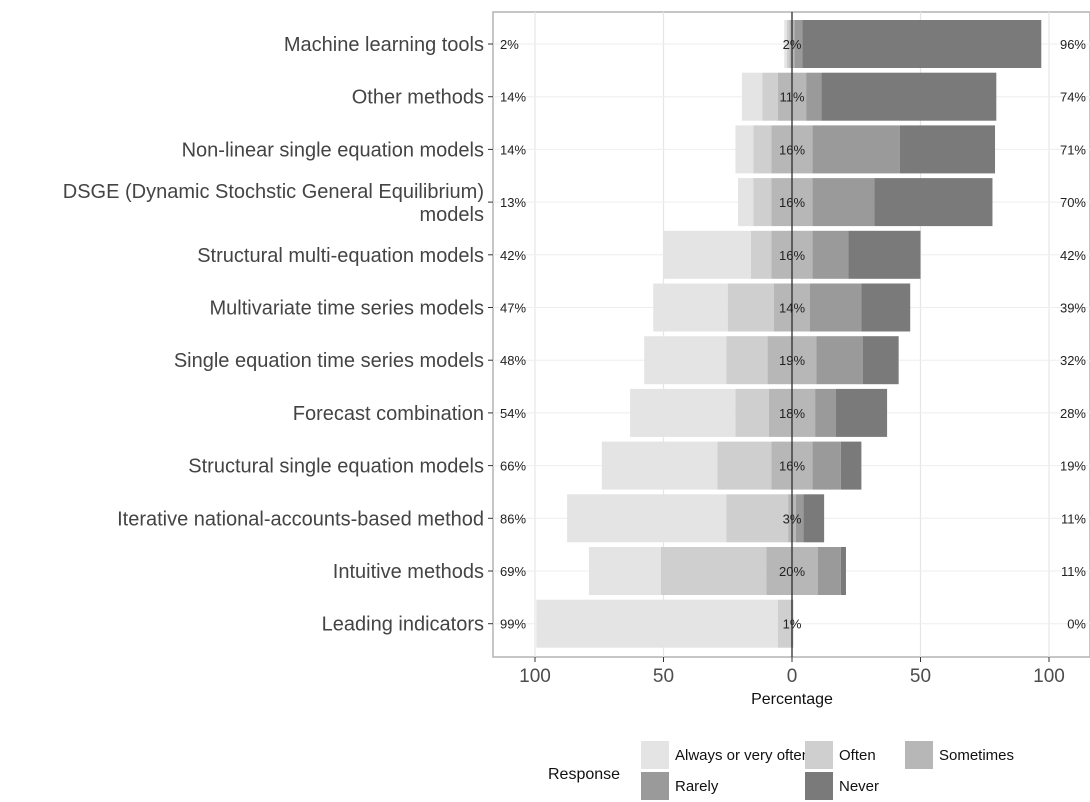 The height and width of the screenshot is (802, 1090). Describe the element at coordinates (584, 774) in the screenshot. I see `legend-title: Response` at that location.